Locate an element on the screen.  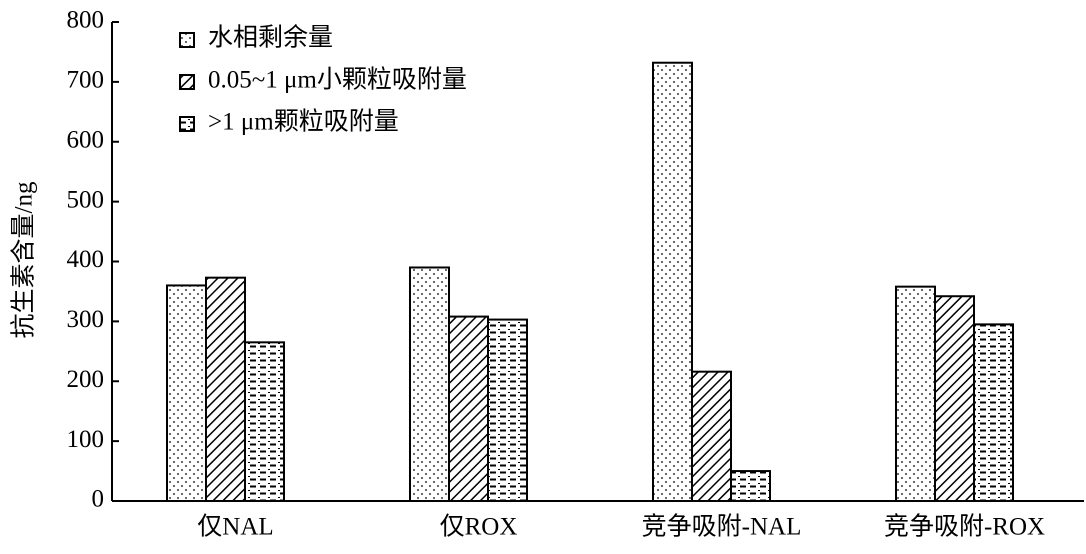
y-tick-label: 400 is located at coordinates (86, 259).